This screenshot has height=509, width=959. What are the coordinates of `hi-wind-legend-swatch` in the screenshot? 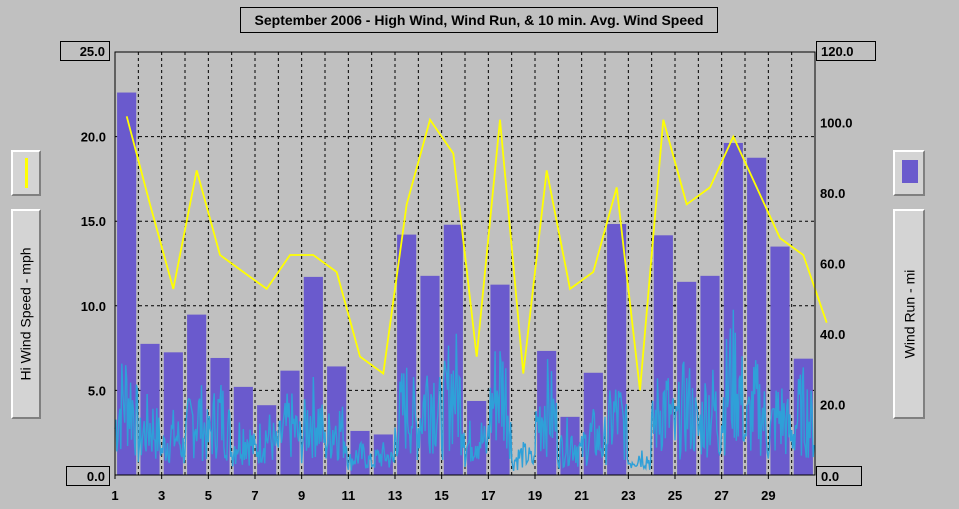 It's located at (26, 173).